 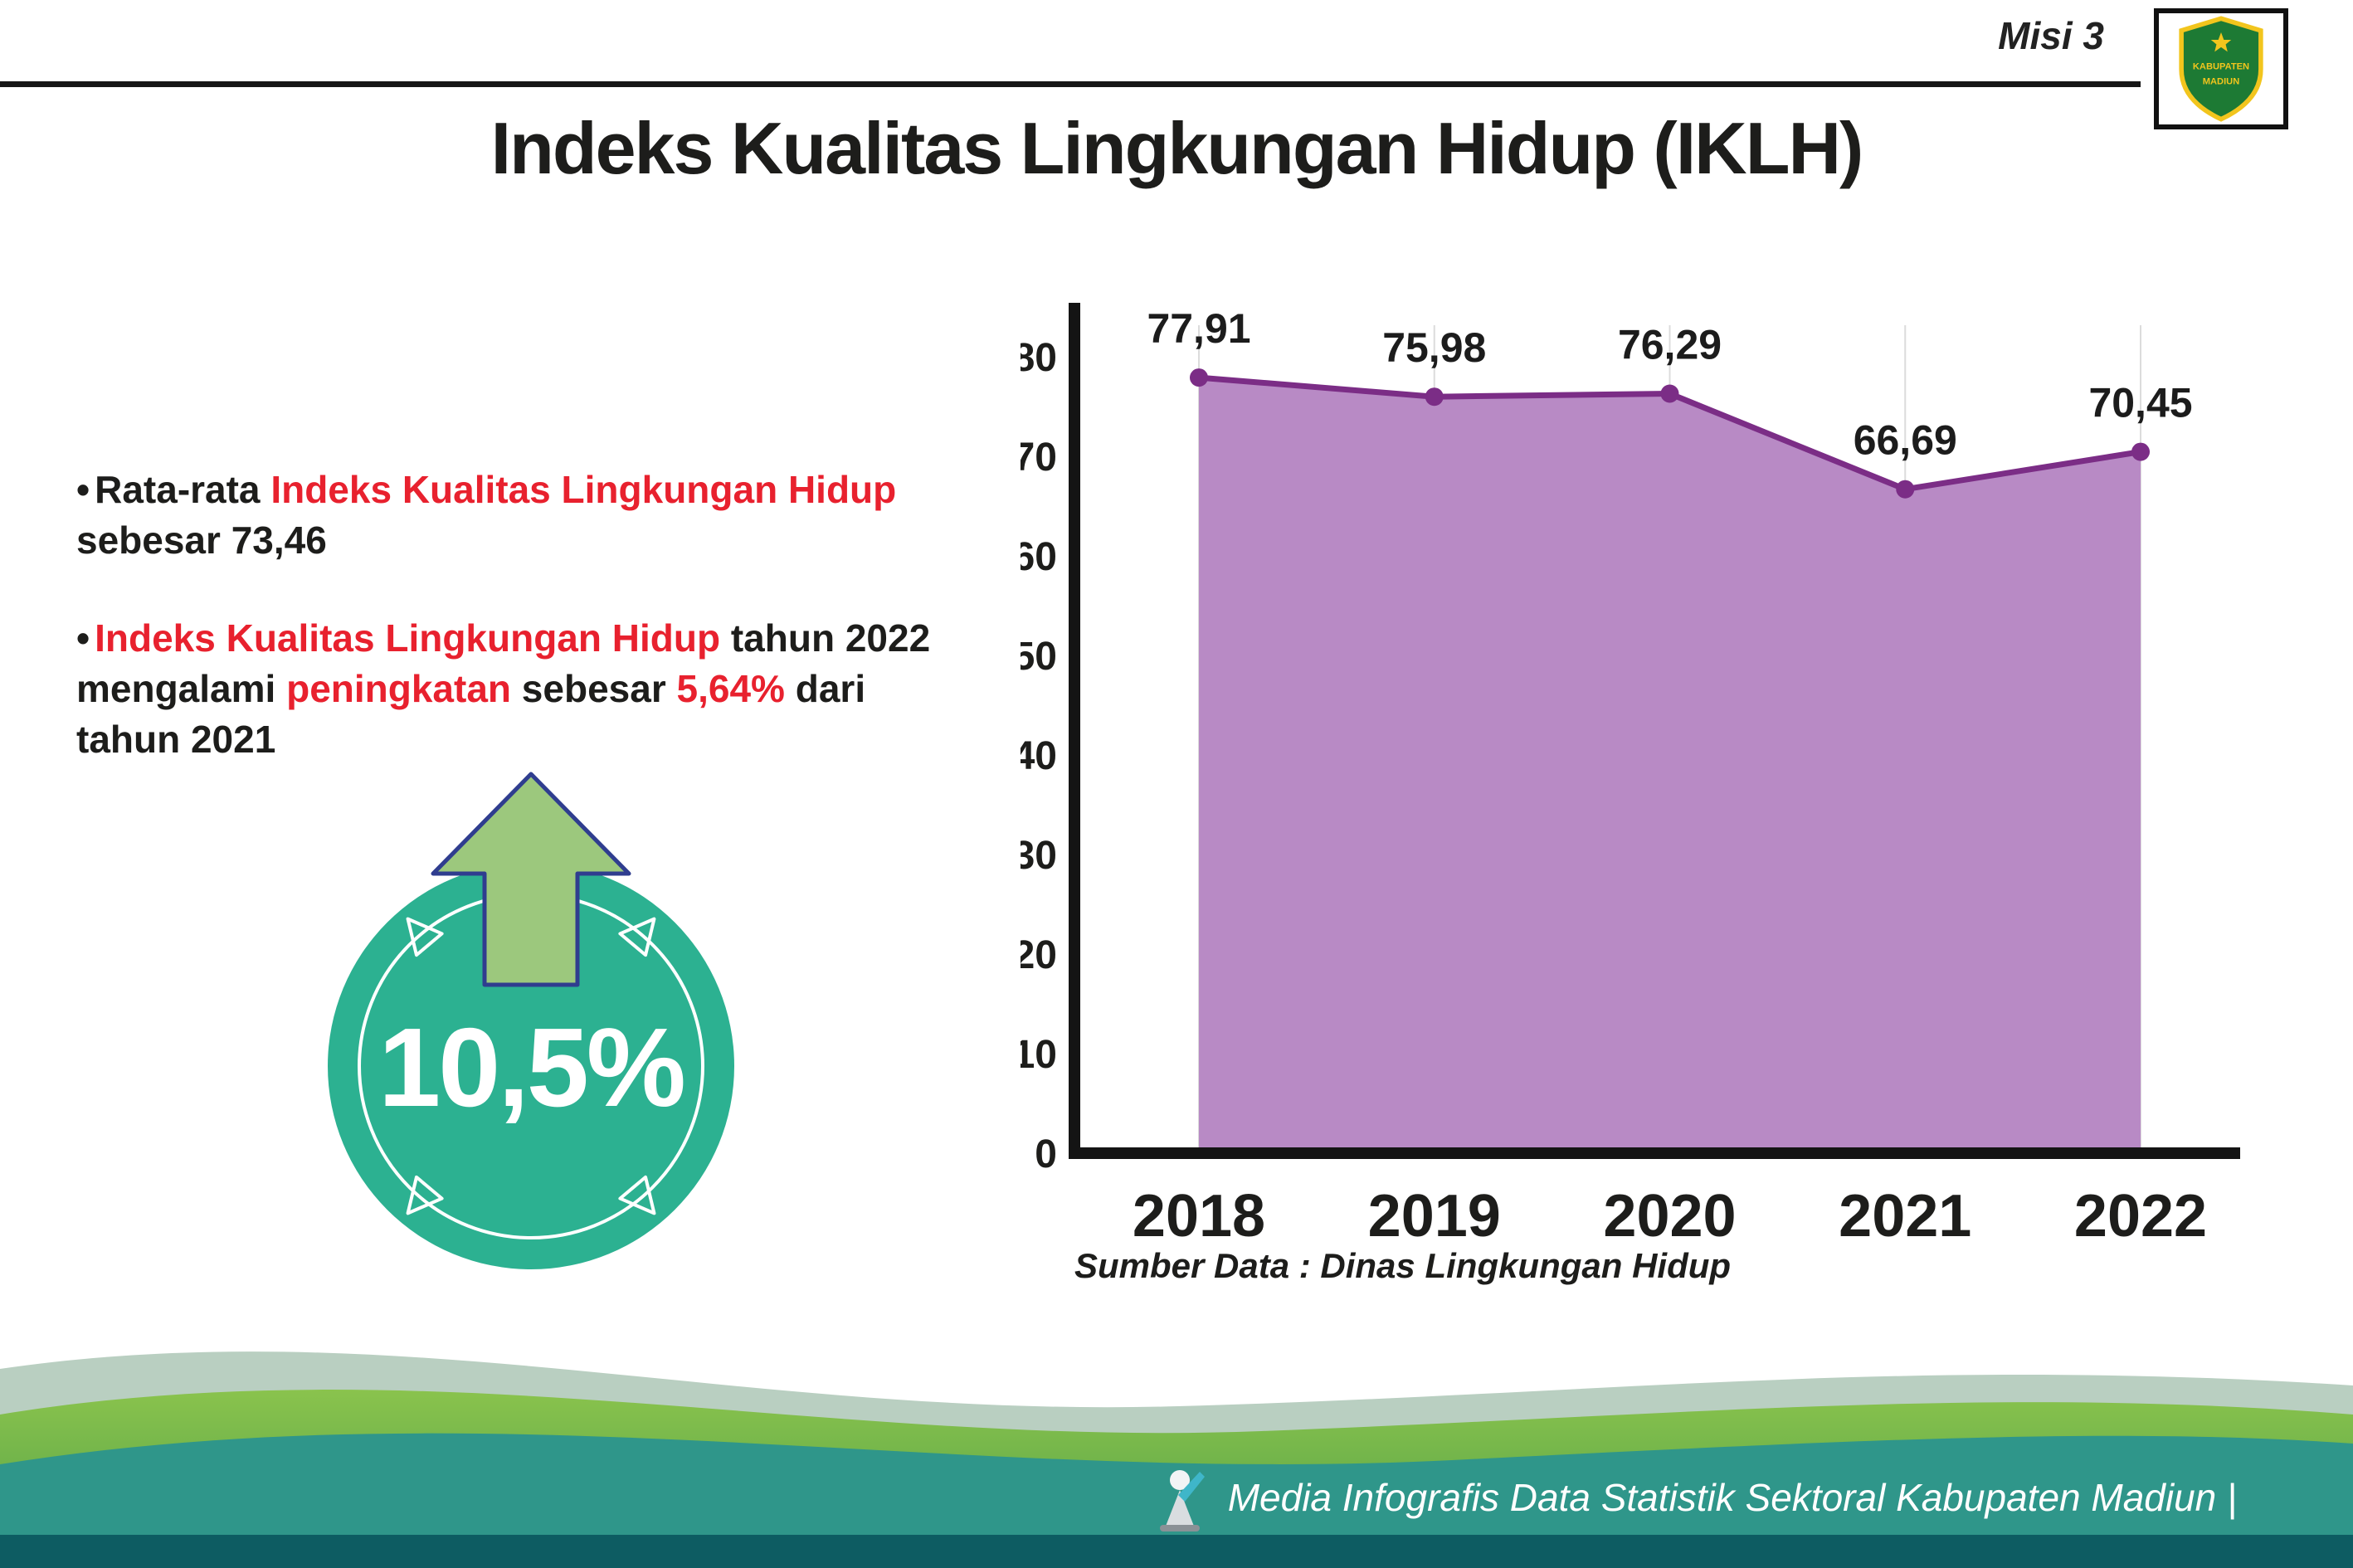 What do you see at coordinates (2221, 42) in the screenshot?
I see `star-icon` at bounding box center [2221, 42].